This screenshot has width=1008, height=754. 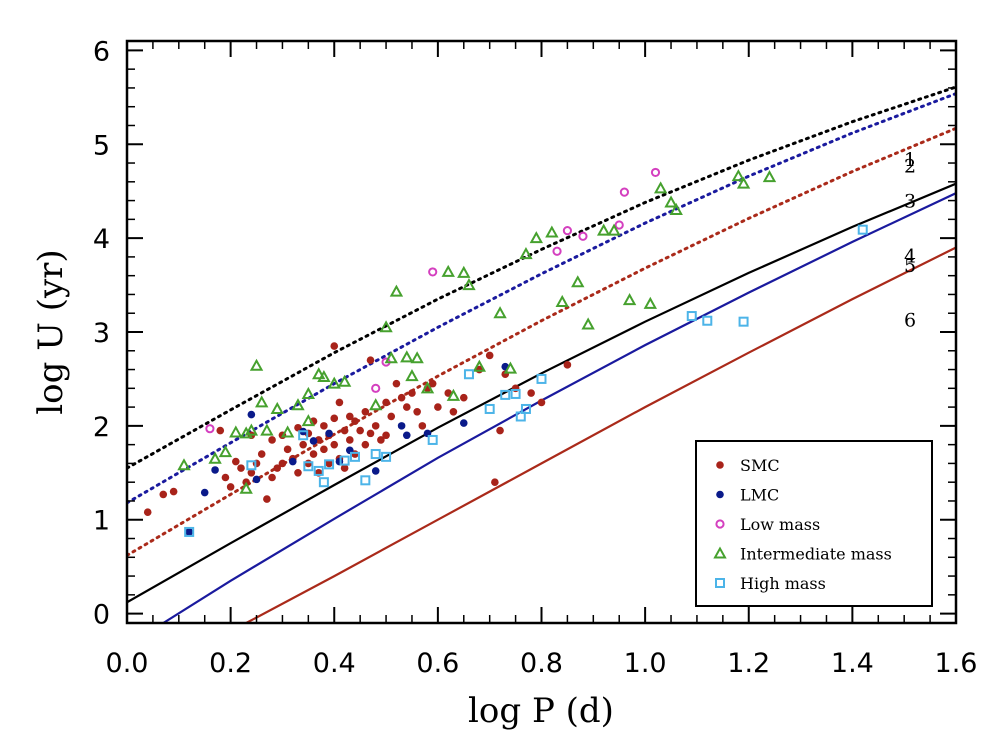 I want to click on y-axis-label: log U (yr), so click(x=51, y=331).